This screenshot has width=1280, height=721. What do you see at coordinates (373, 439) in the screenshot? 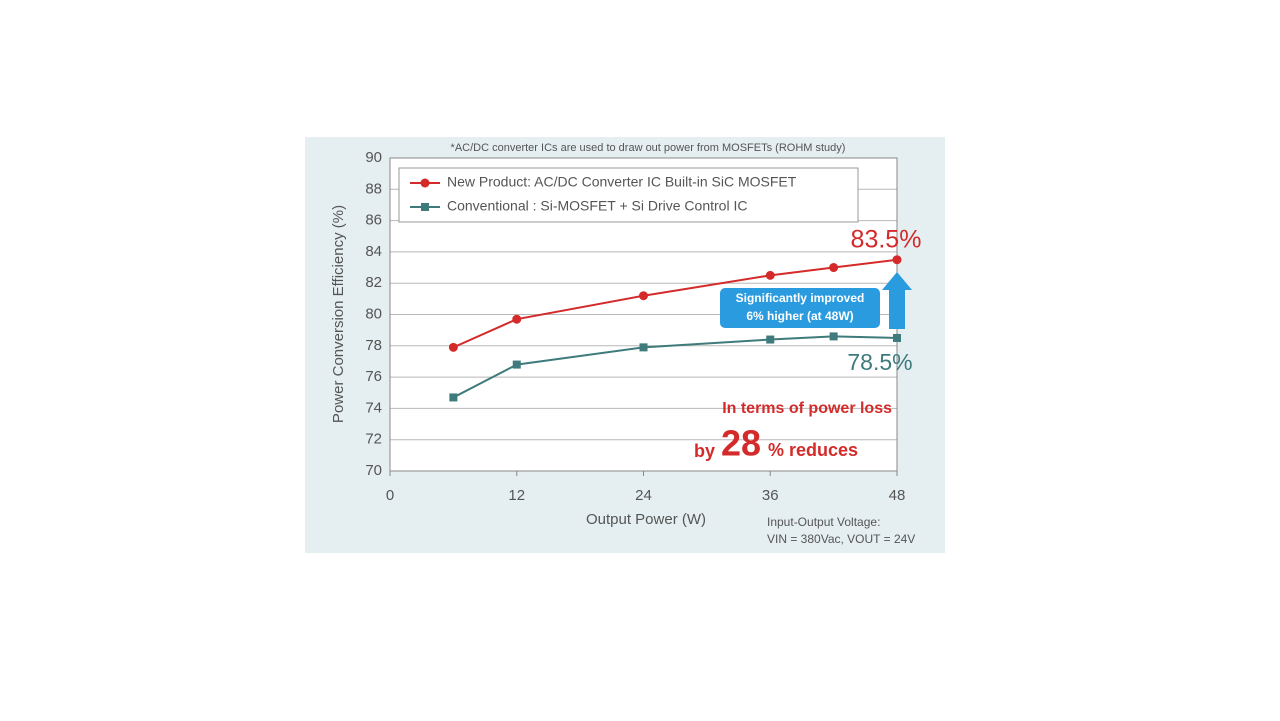
I see `y-tick-label: 72` at bounding box center [373, 439].